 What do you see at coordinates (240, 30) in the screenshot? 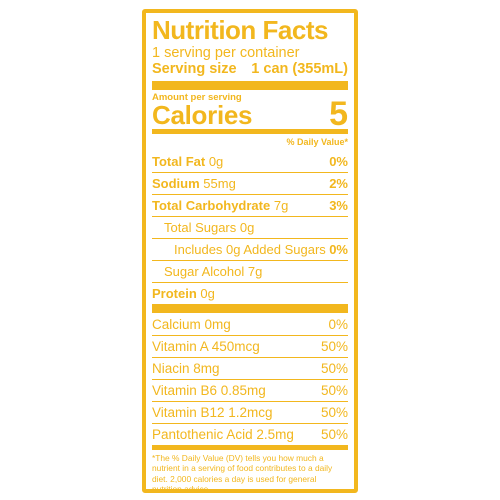
I see `label-title: Nutrition Facts` at bounding box center [240, 30].